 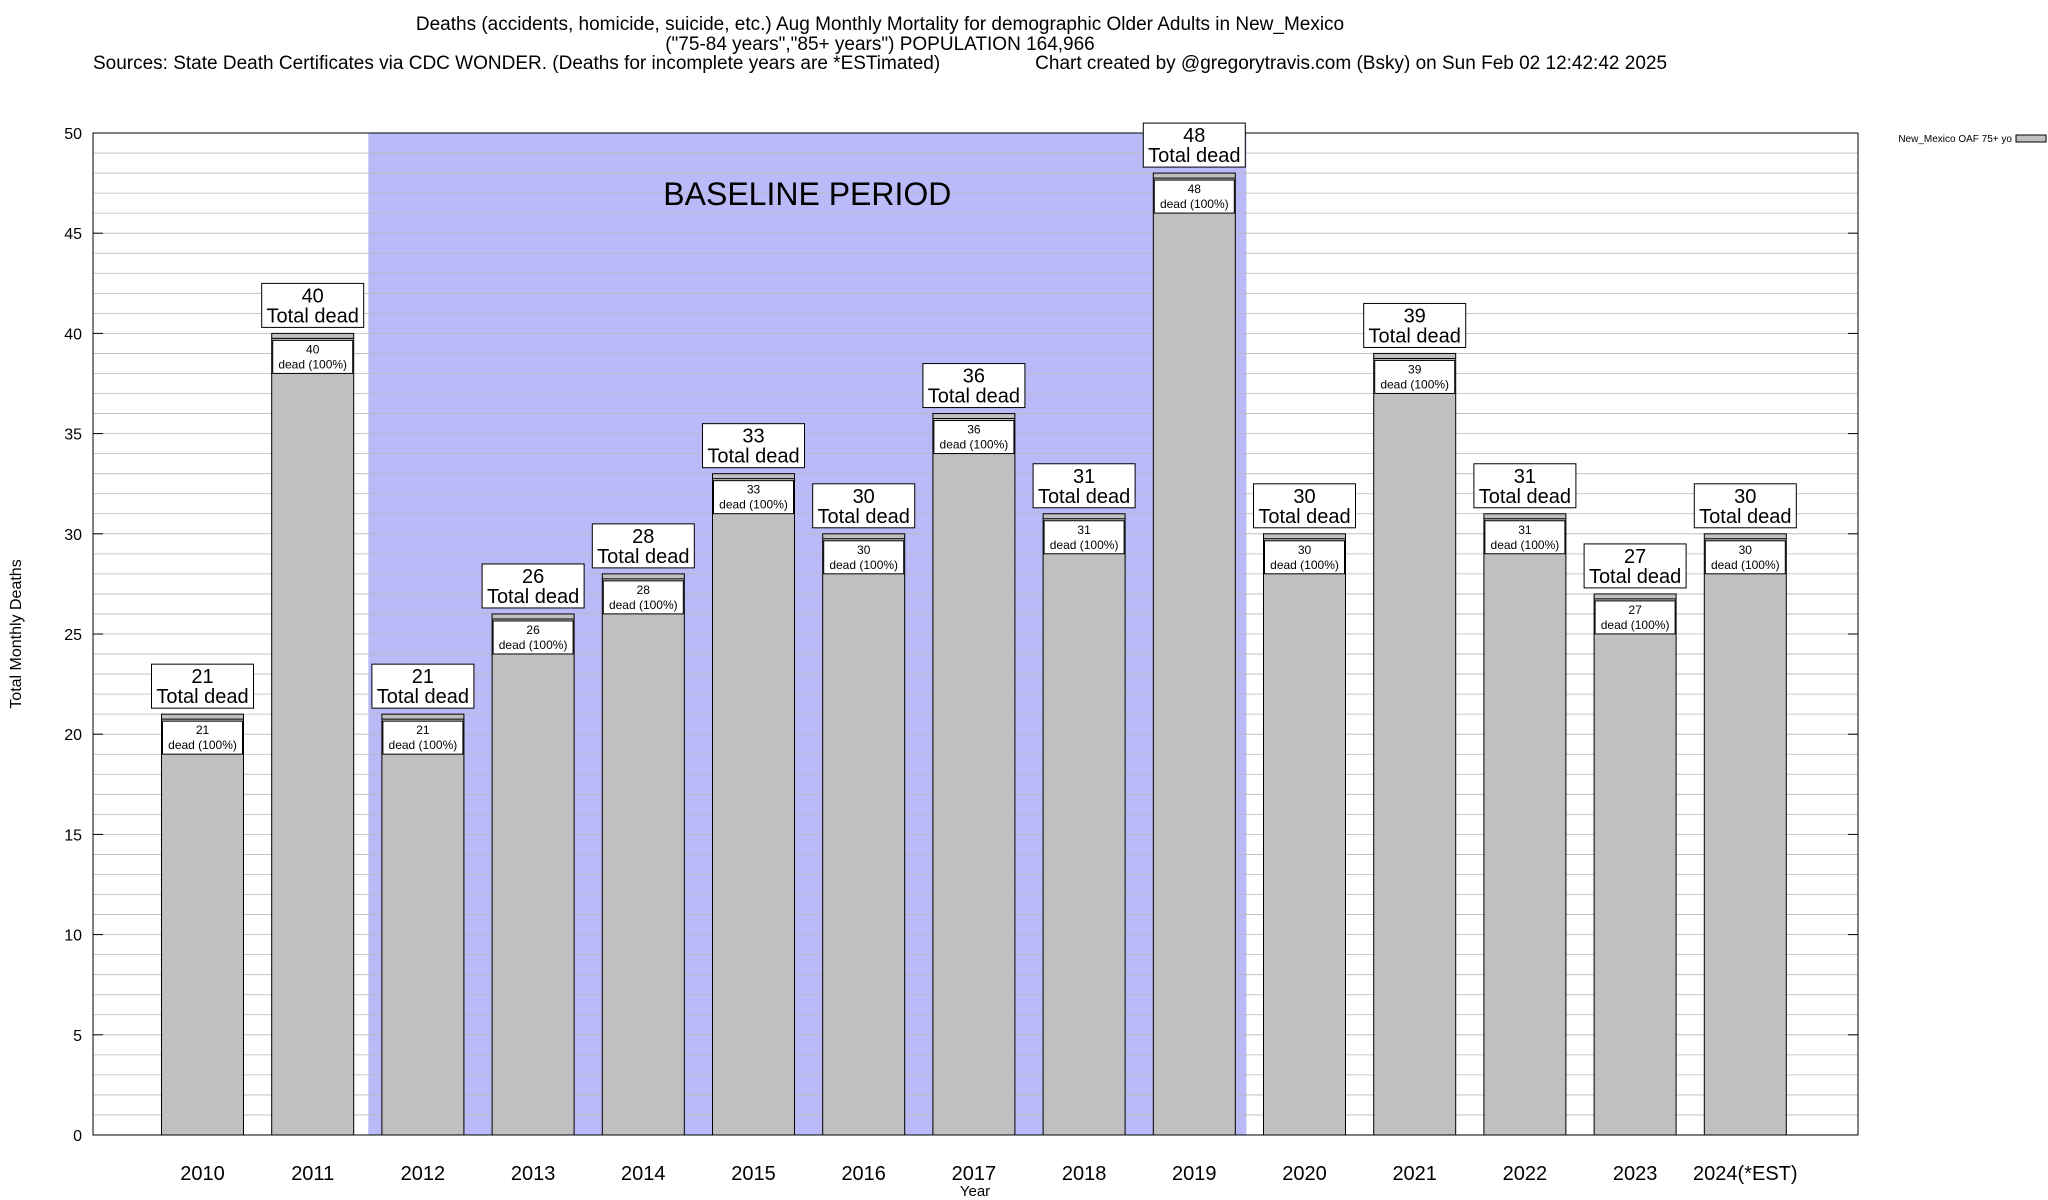 I want to click on bar-total-value: 39, so click(x=1415, y=316).